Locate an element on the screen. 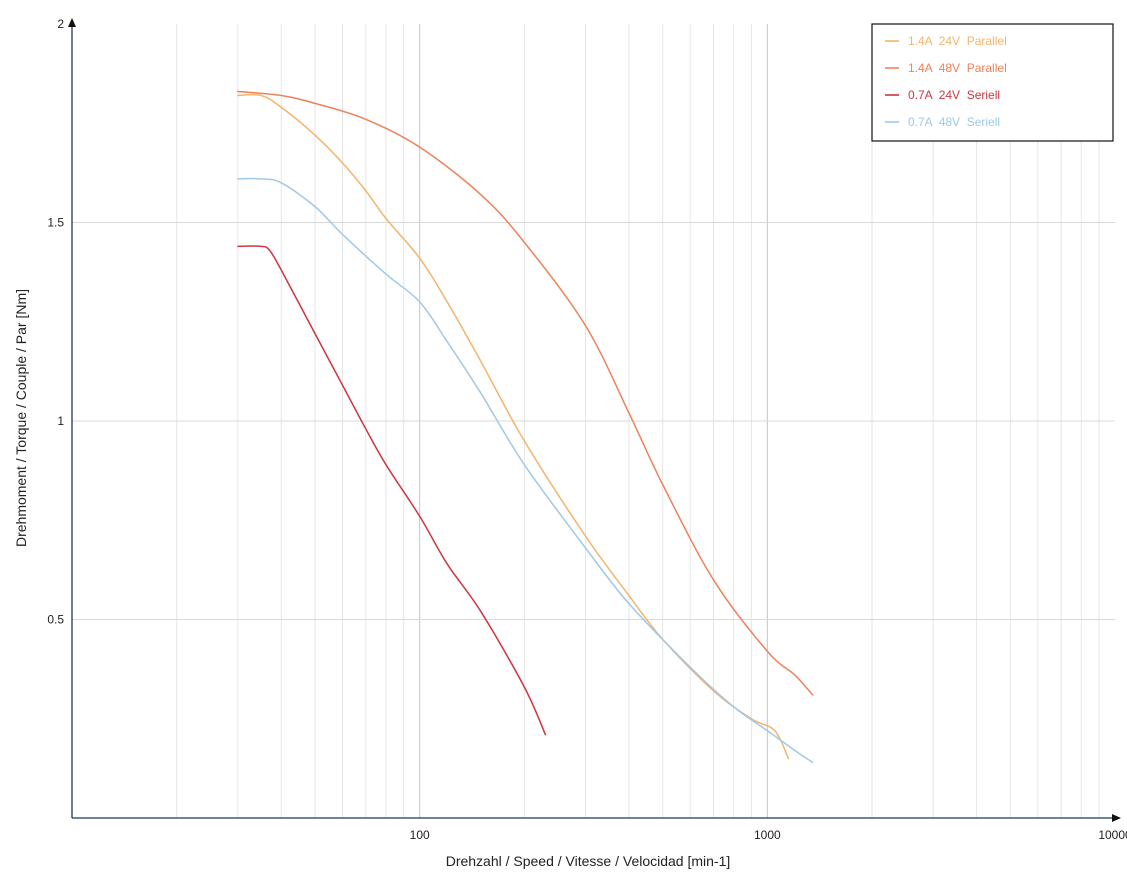  legend-label: 0.7A 48V Seriell is located at coordinates (954, 122).